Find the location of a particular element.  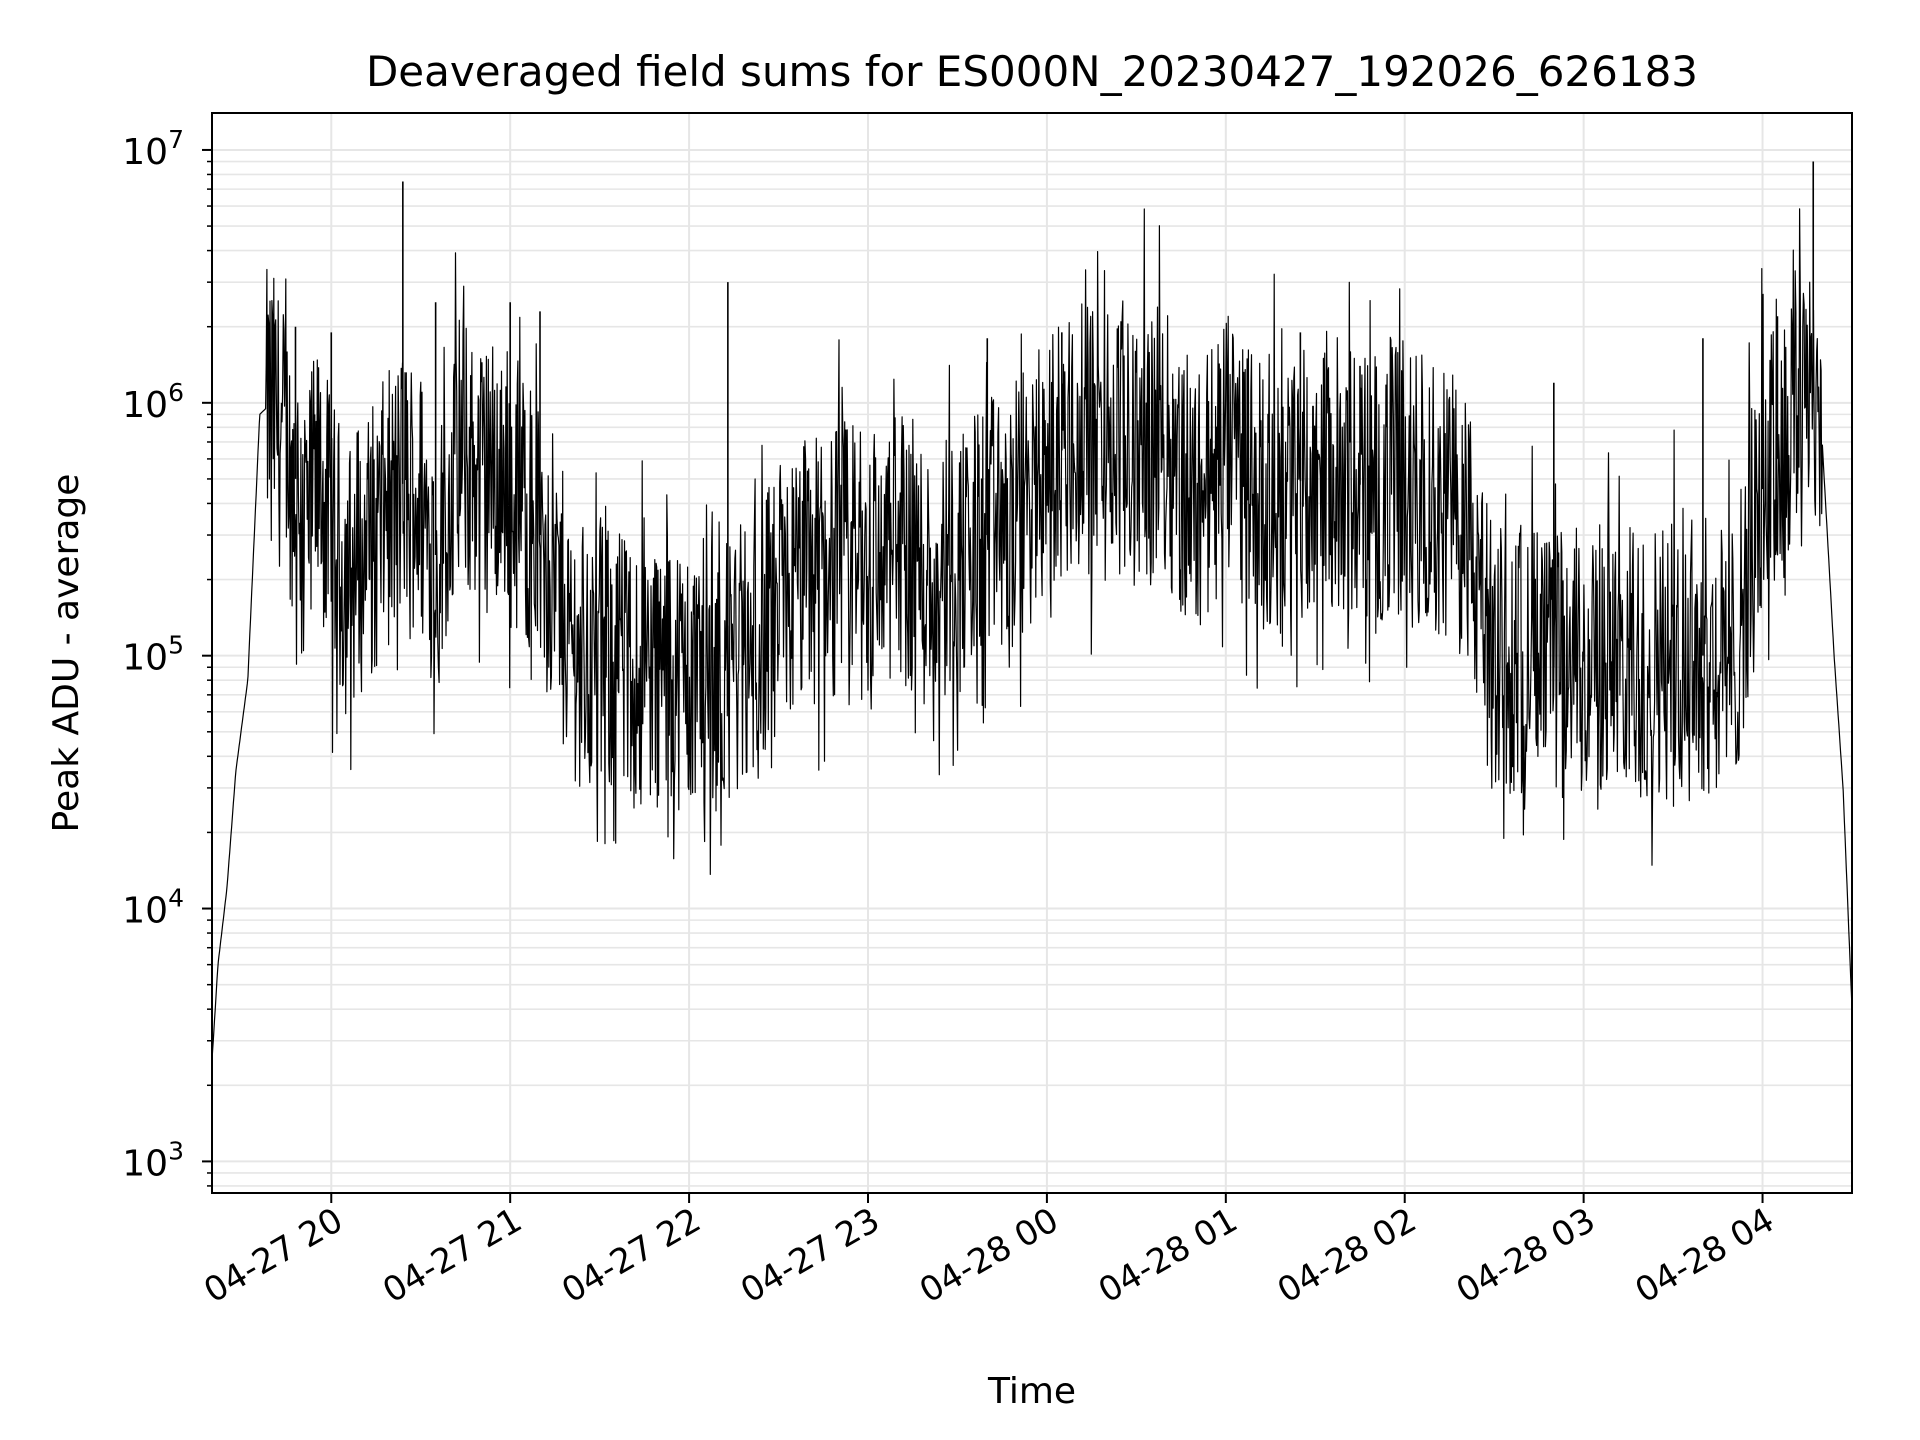

y-tick-label: 10⁶ is located at coordinates (153, 402).